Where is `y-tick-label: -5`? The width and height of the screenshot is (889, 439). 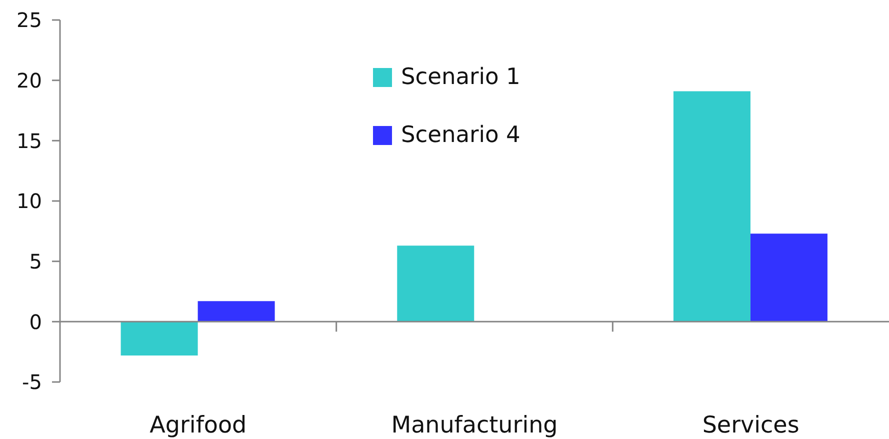 y-tick-label: -5 is located at coordinates (32, 382).